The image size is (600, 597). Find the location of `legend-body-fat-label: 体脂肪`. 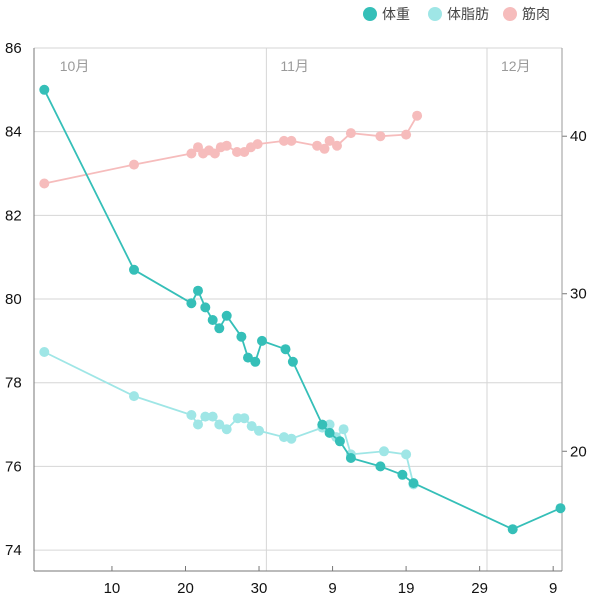

legend-body-fat-label: 体脂肪 is located at coordinates (468, 14).